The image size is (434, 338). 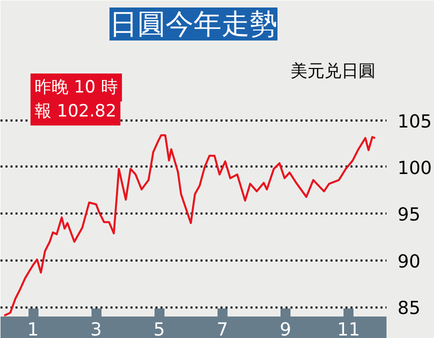 I want to click on annotation: 昨晚 10 時, so click(x=76, y=88).